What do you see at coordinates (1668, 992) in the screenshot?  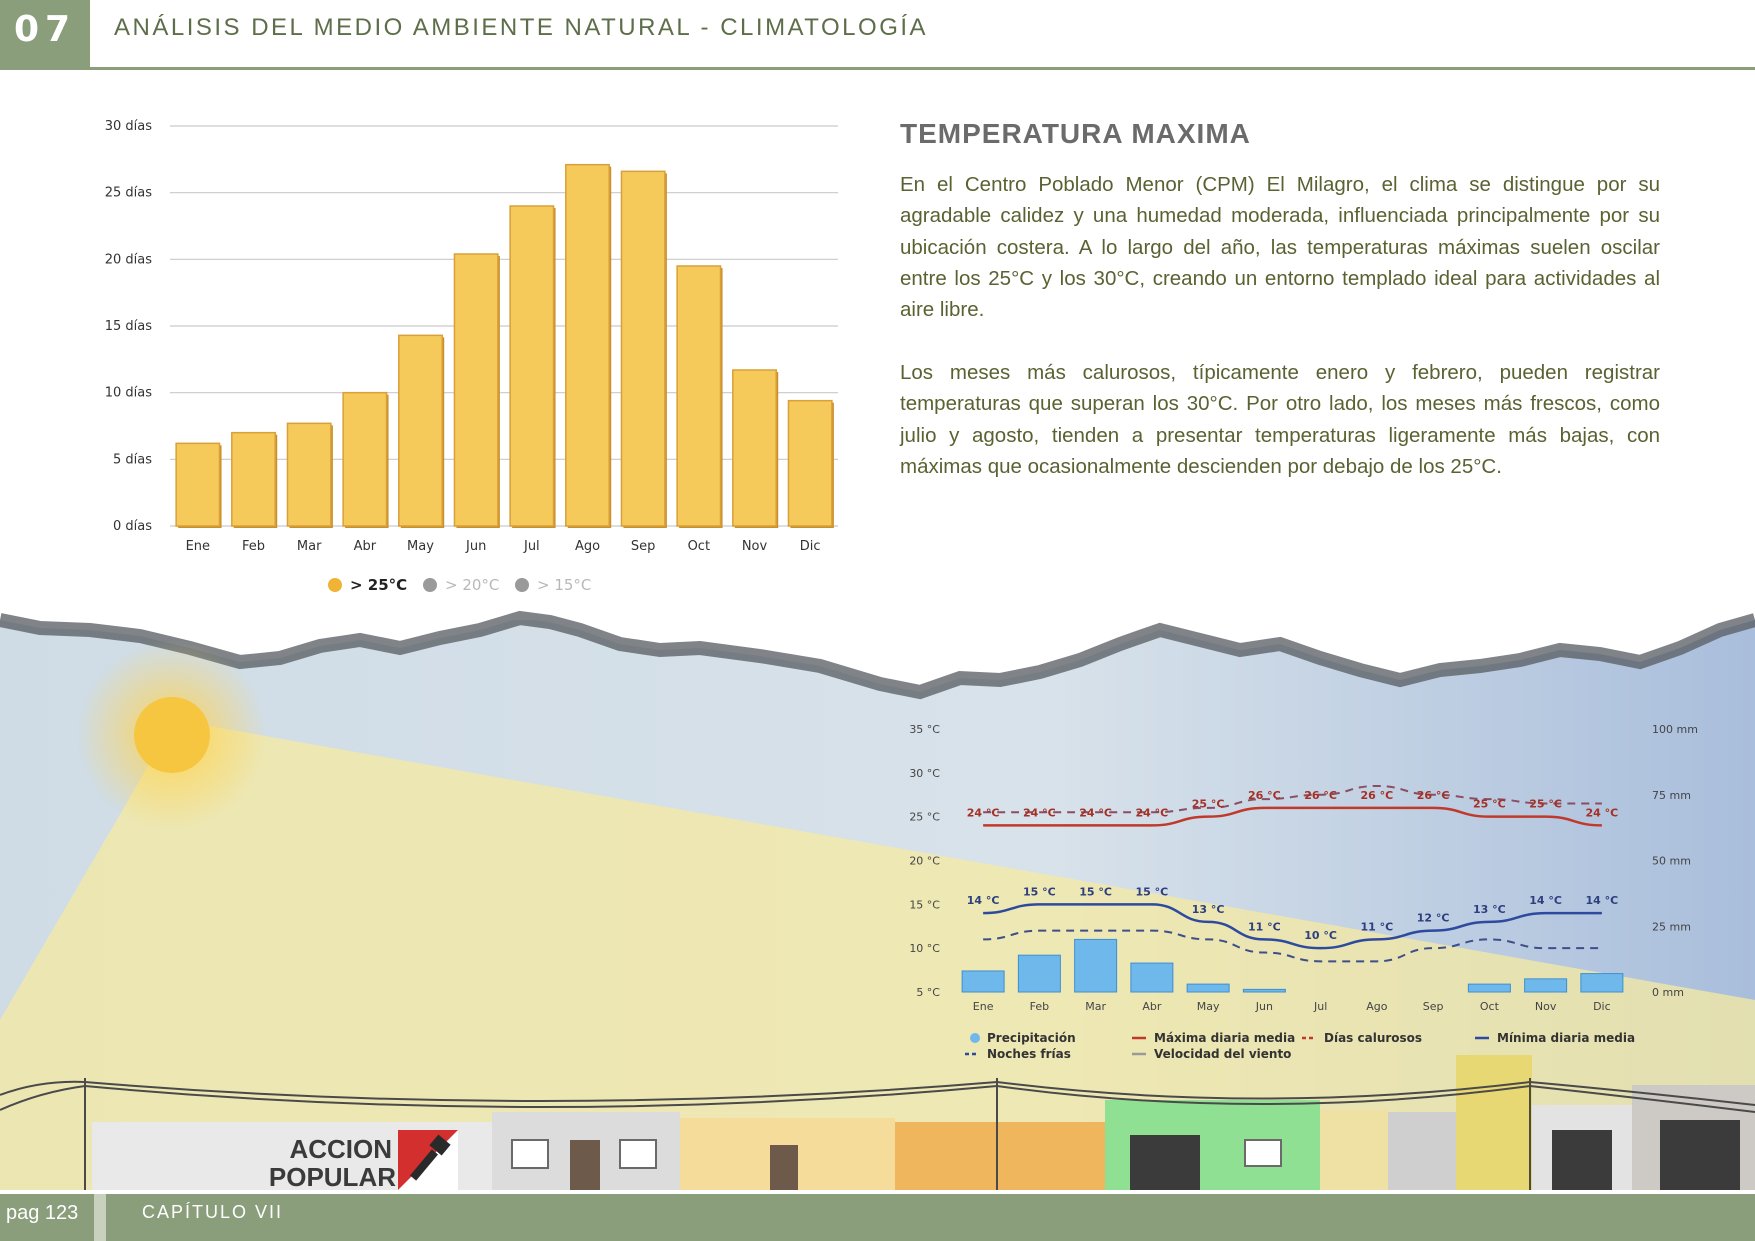 I see `y-right-tick: 0 mm` at bounding box center [1668, 992].